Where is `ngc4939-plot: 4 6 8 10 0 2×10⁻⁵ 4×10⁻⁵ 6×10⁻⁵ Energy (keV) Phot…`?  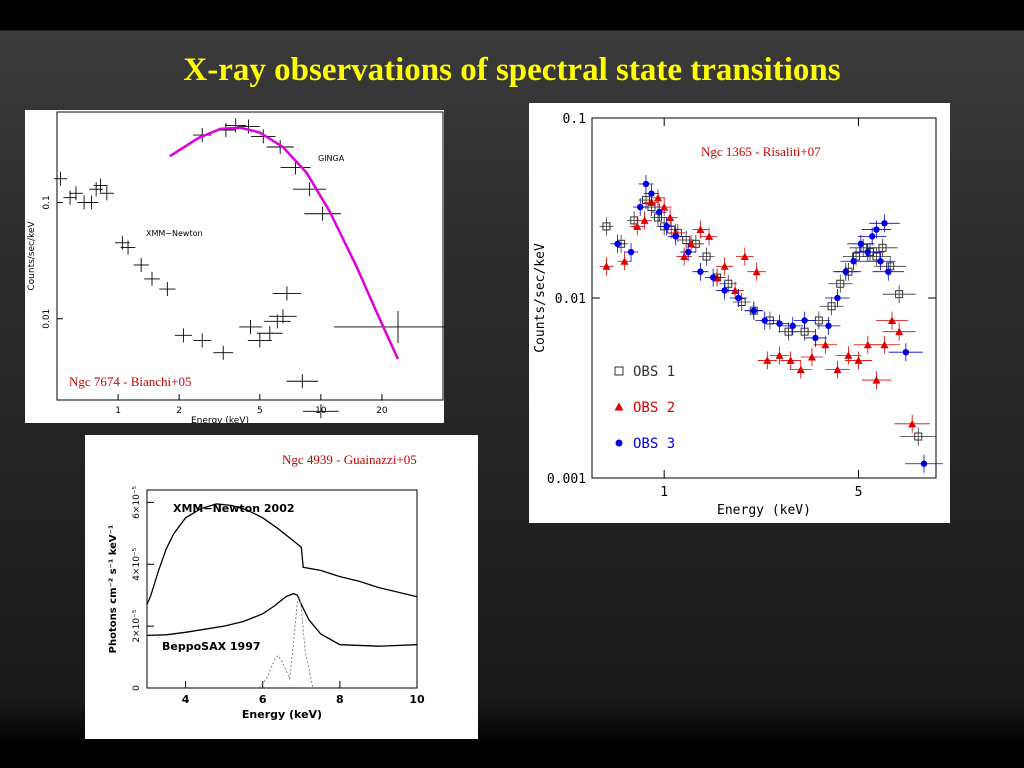 ngc4939-plot: 4 6 8 10 0 2×10⁻⁵ 4×10⁻⁵ 6×10⁻⁵ Energy (keV) Phot… is located at coordinates (266, 603).